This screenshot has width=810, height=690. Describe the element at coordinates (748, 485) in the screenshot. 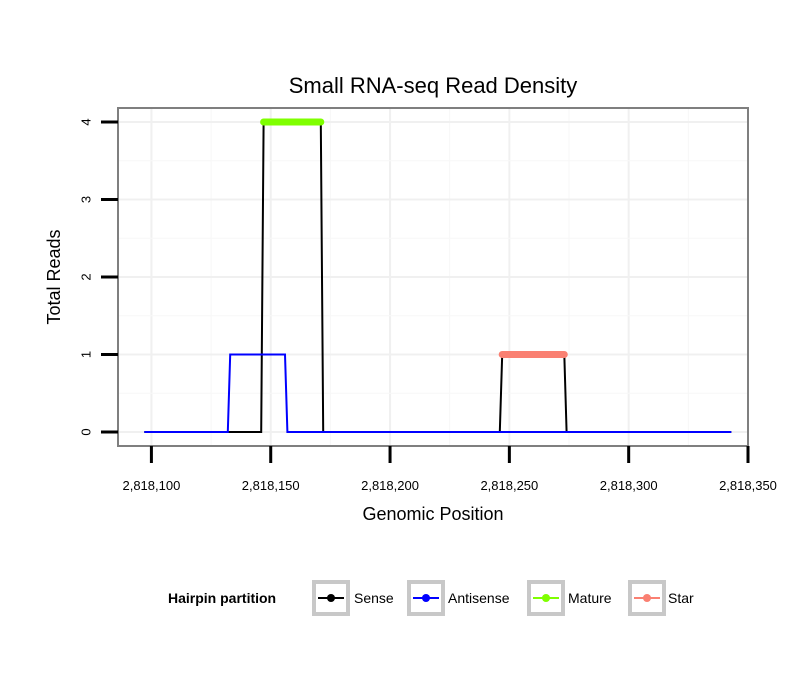

I see `x-tick-label: 2,818,350` at that location.